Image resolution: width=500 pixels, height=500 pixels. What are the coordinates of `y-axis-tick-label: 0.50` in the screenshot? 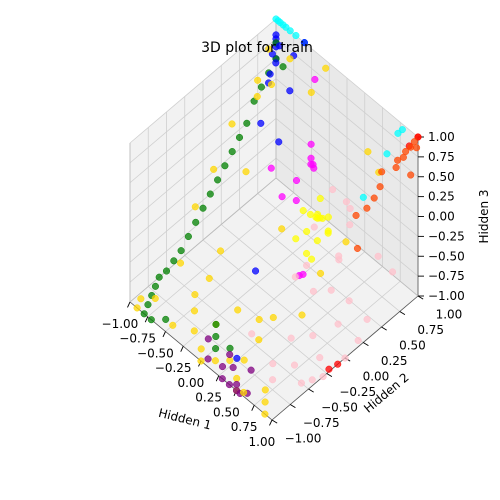 It's located at (412, 346).